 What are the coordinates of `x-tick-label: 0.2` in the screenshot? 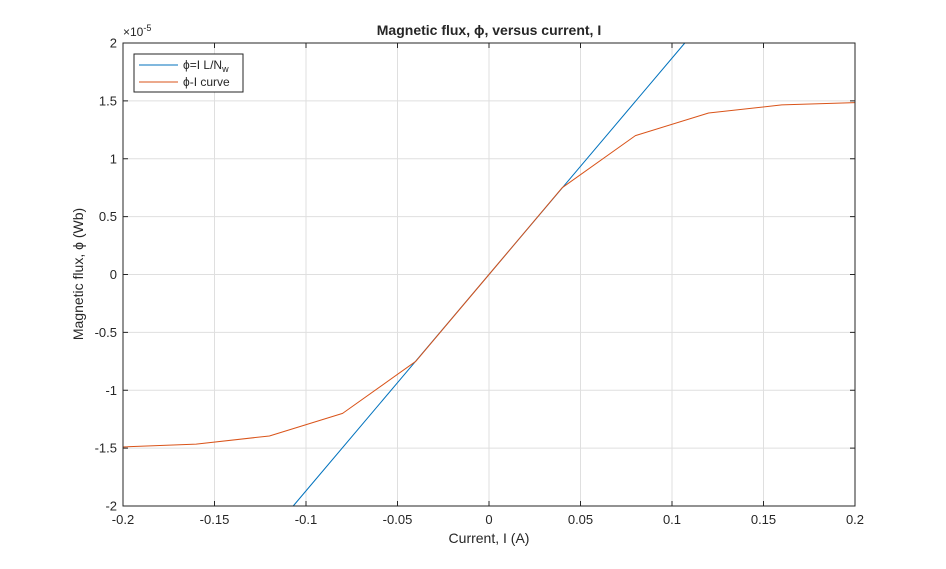 It's located at (855, 519).